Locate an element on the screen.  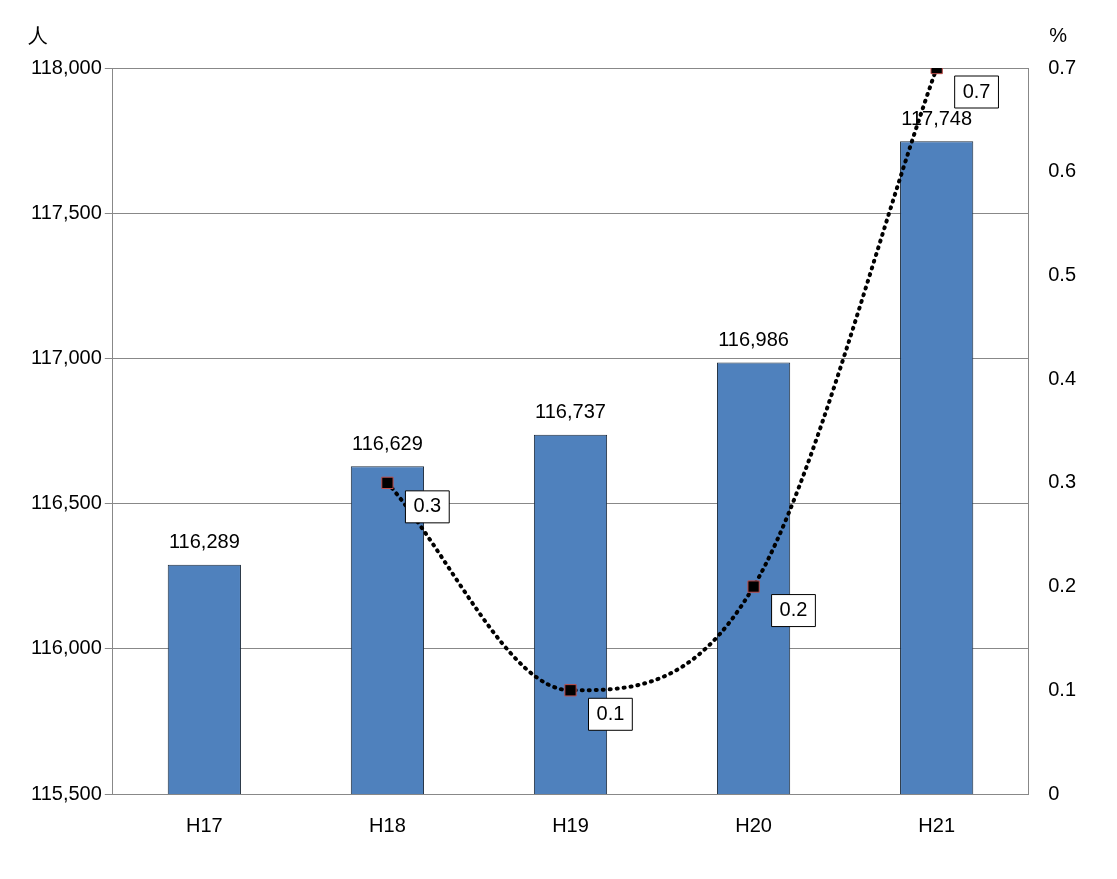
y2-tick-label: 0.2 is located at coordinates (1062, 585).